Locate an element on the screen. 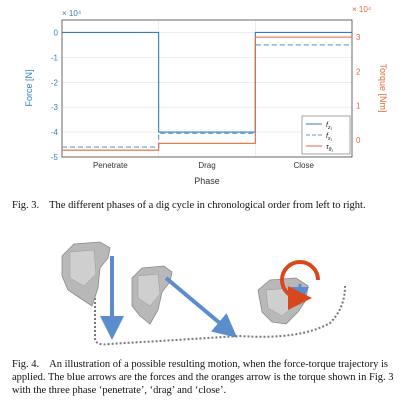 The image size is (409, 415). fig4-label: Fig. 4. is located at coordinates (25, 364).